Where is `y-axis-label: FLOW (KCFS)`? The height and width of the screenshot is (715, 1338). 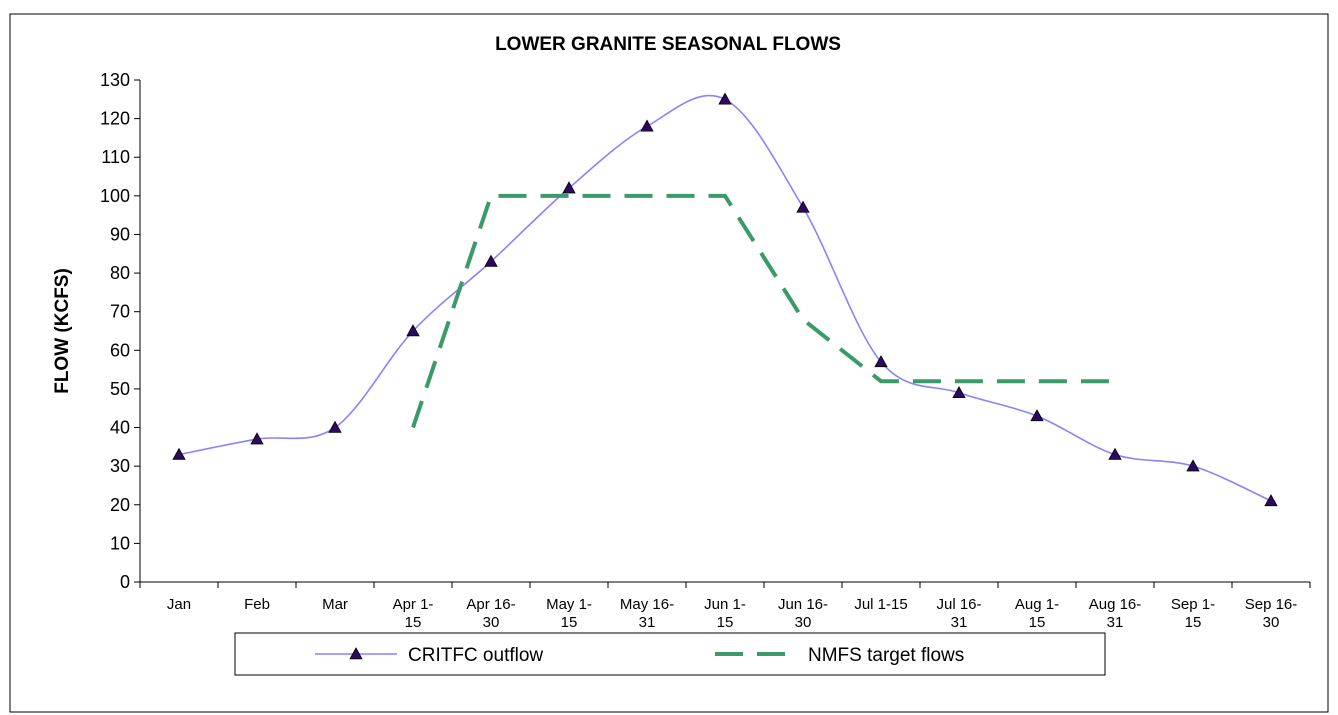 y-axis-label: FLOW (KCFS) is located at coordinates (62, 331).